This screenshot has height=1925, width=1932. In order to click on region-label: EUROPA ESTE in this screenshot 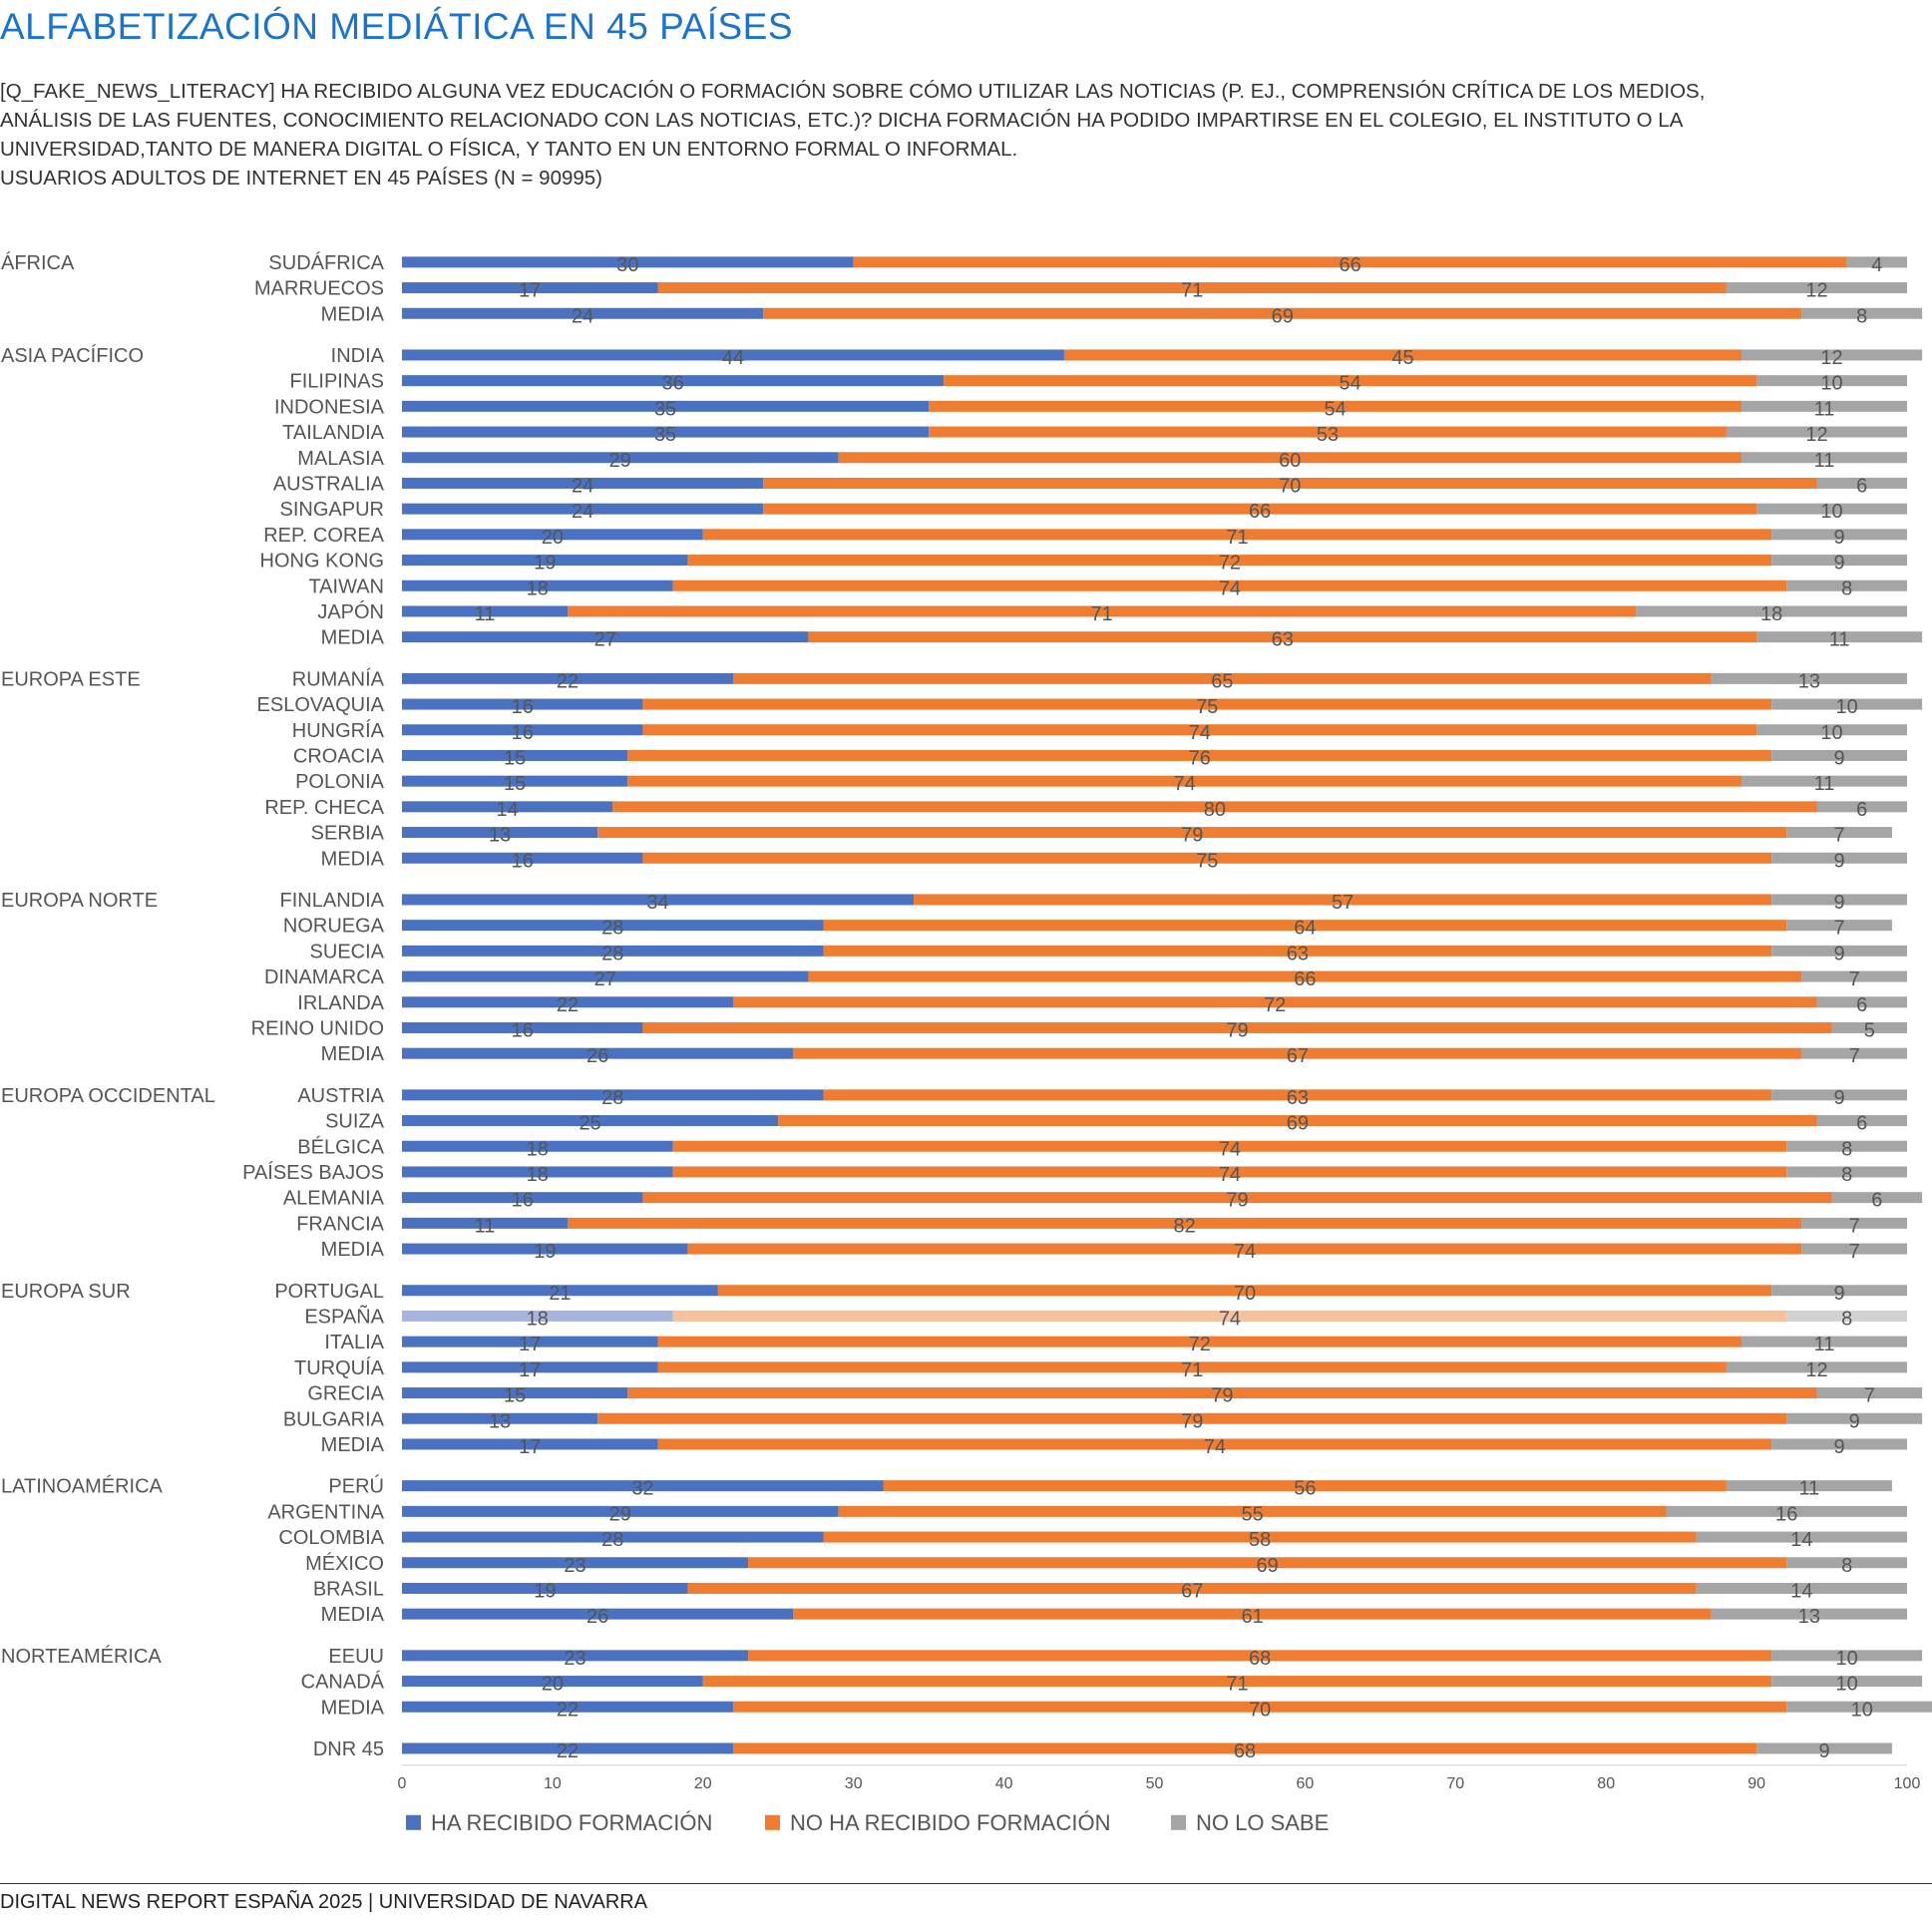, I will do `click(71, 679)`.